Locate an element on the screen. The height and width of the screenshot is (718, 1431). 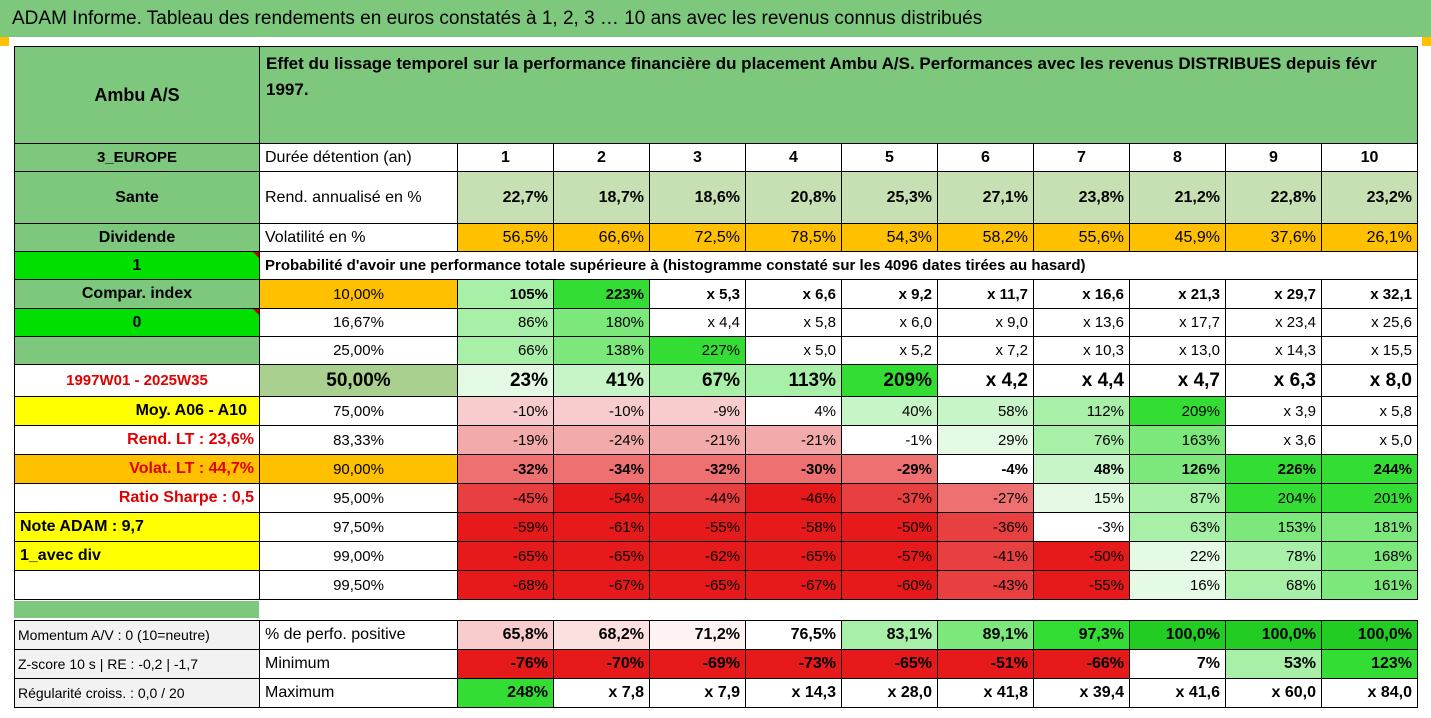
summary-value: -70% is located at coordinates (601, 664).